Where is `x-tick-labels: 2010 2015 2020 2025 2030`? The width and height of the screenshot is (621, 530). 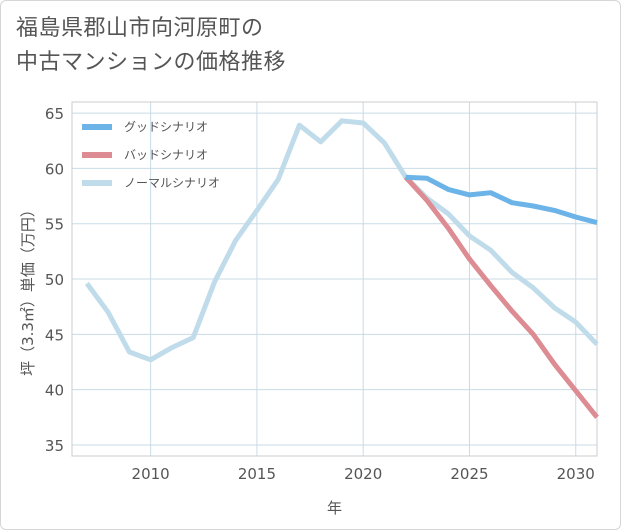 x-tick-labels: 2010 2015 2020 2025 2030 is located at coordinates (363, 474).